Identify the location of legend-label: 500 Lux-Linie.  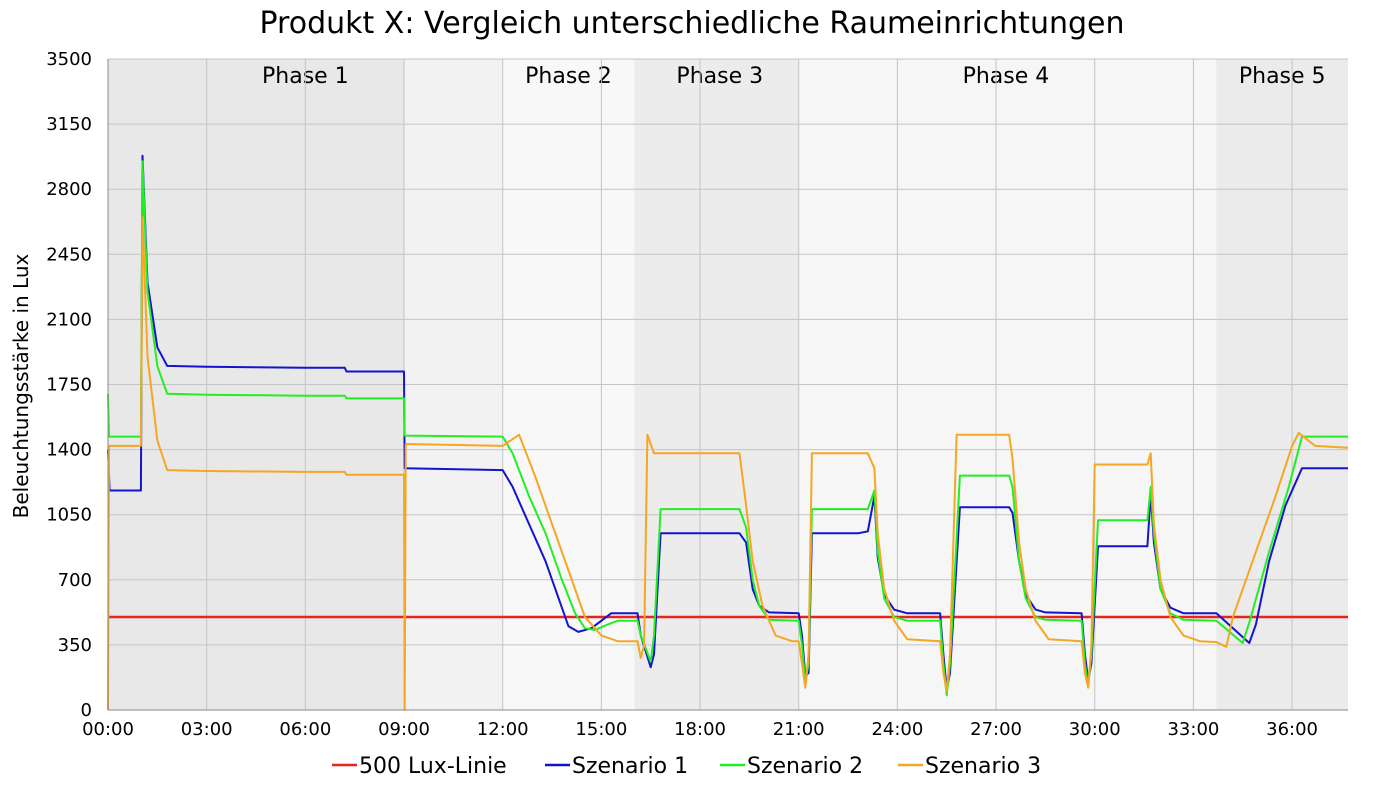
(433, 766).